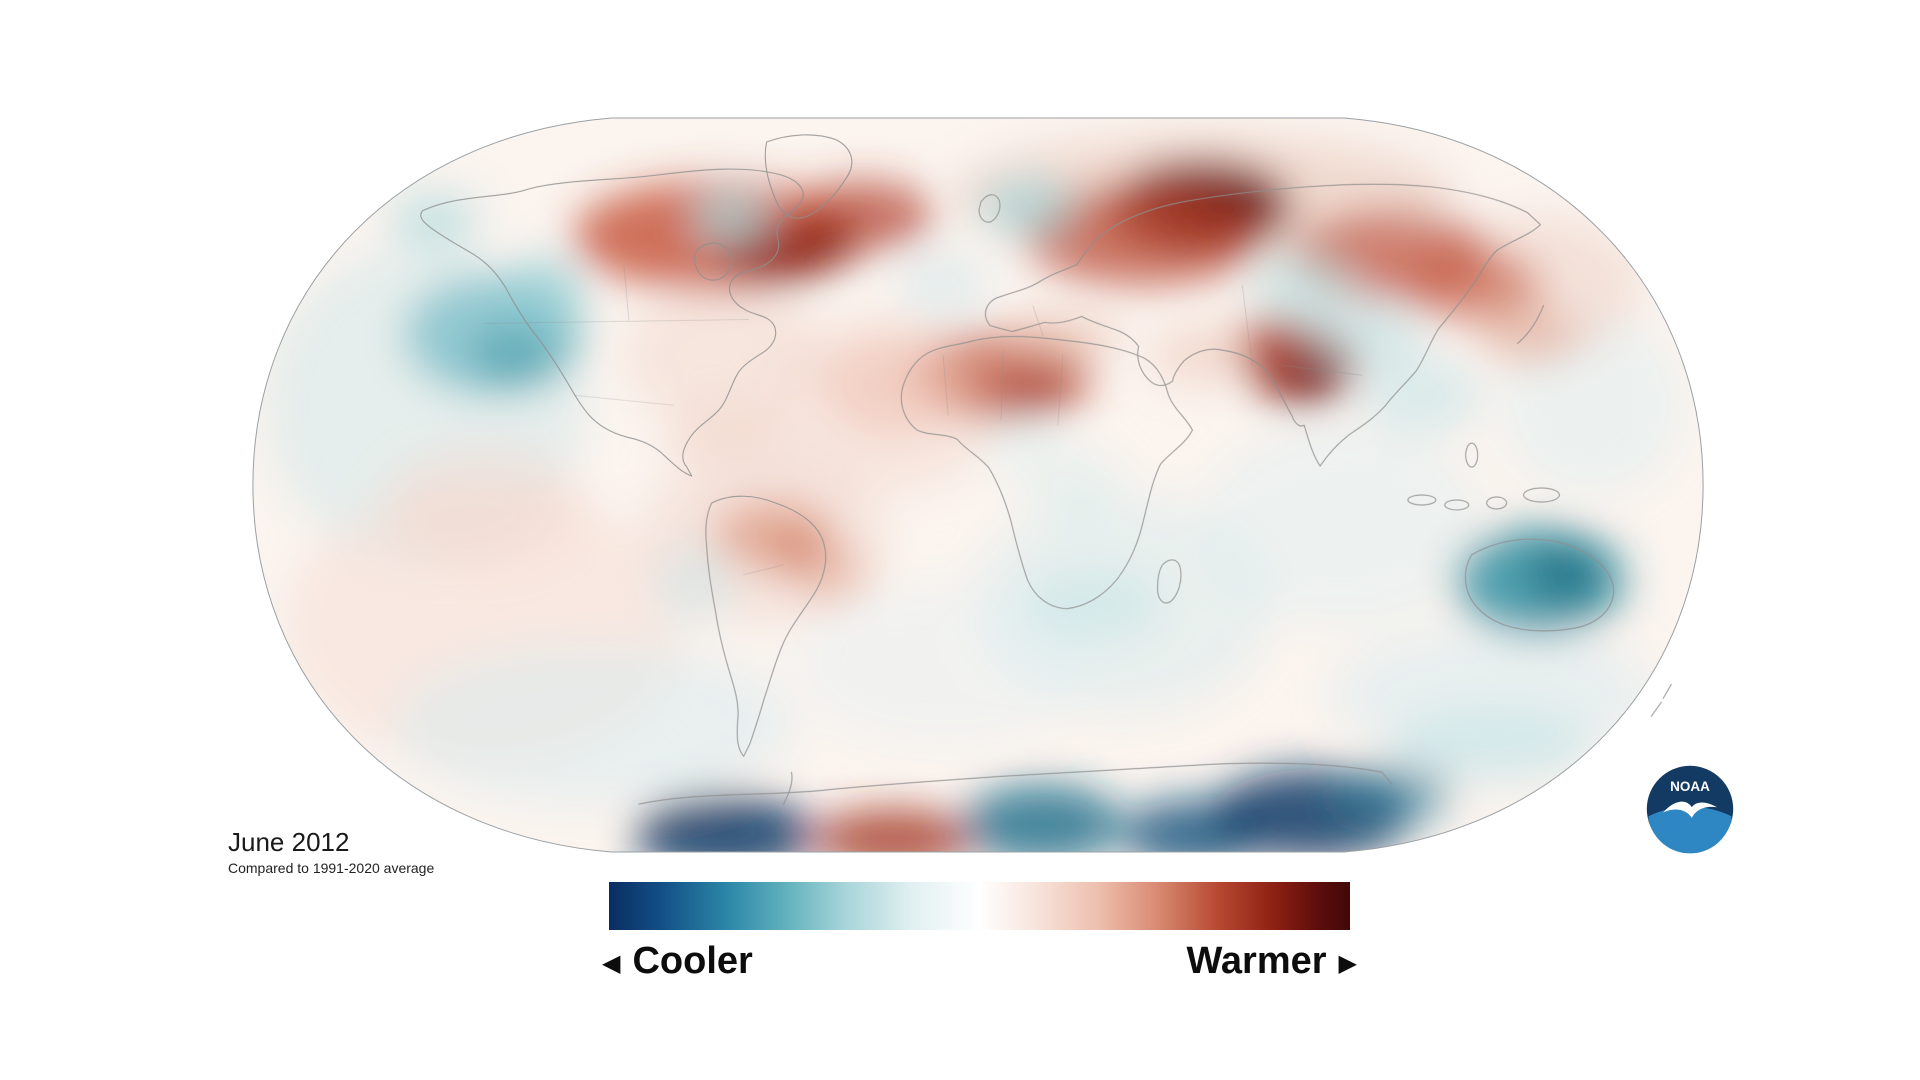  What do you see at coordinates (979, 961) in the screenshot?
I see `legend-labels: ◀ Cooler Warmer ▶` at bounding box center [979, 961].